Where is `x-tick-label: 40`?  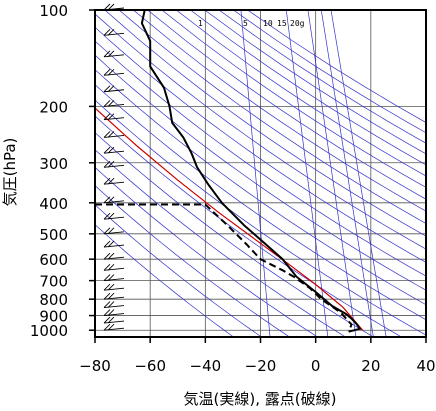 x-tick-label: 40 is located at coordinates (425, 366).